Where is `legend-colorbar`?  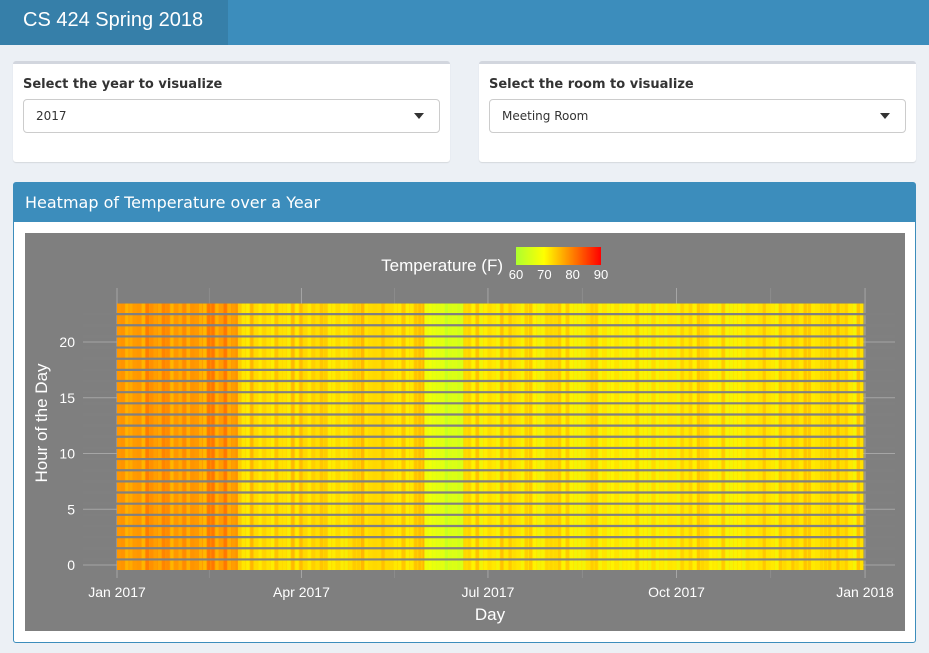 legend-colorbar is located at coordinates (558, 256).